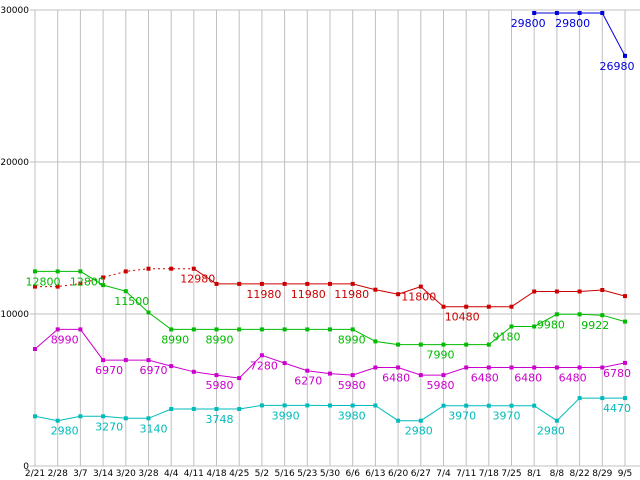  What do you see at coordinates (352, 416) in the screenshot?
I see `point-value-label: 3980` at bounding box center [352, 416].